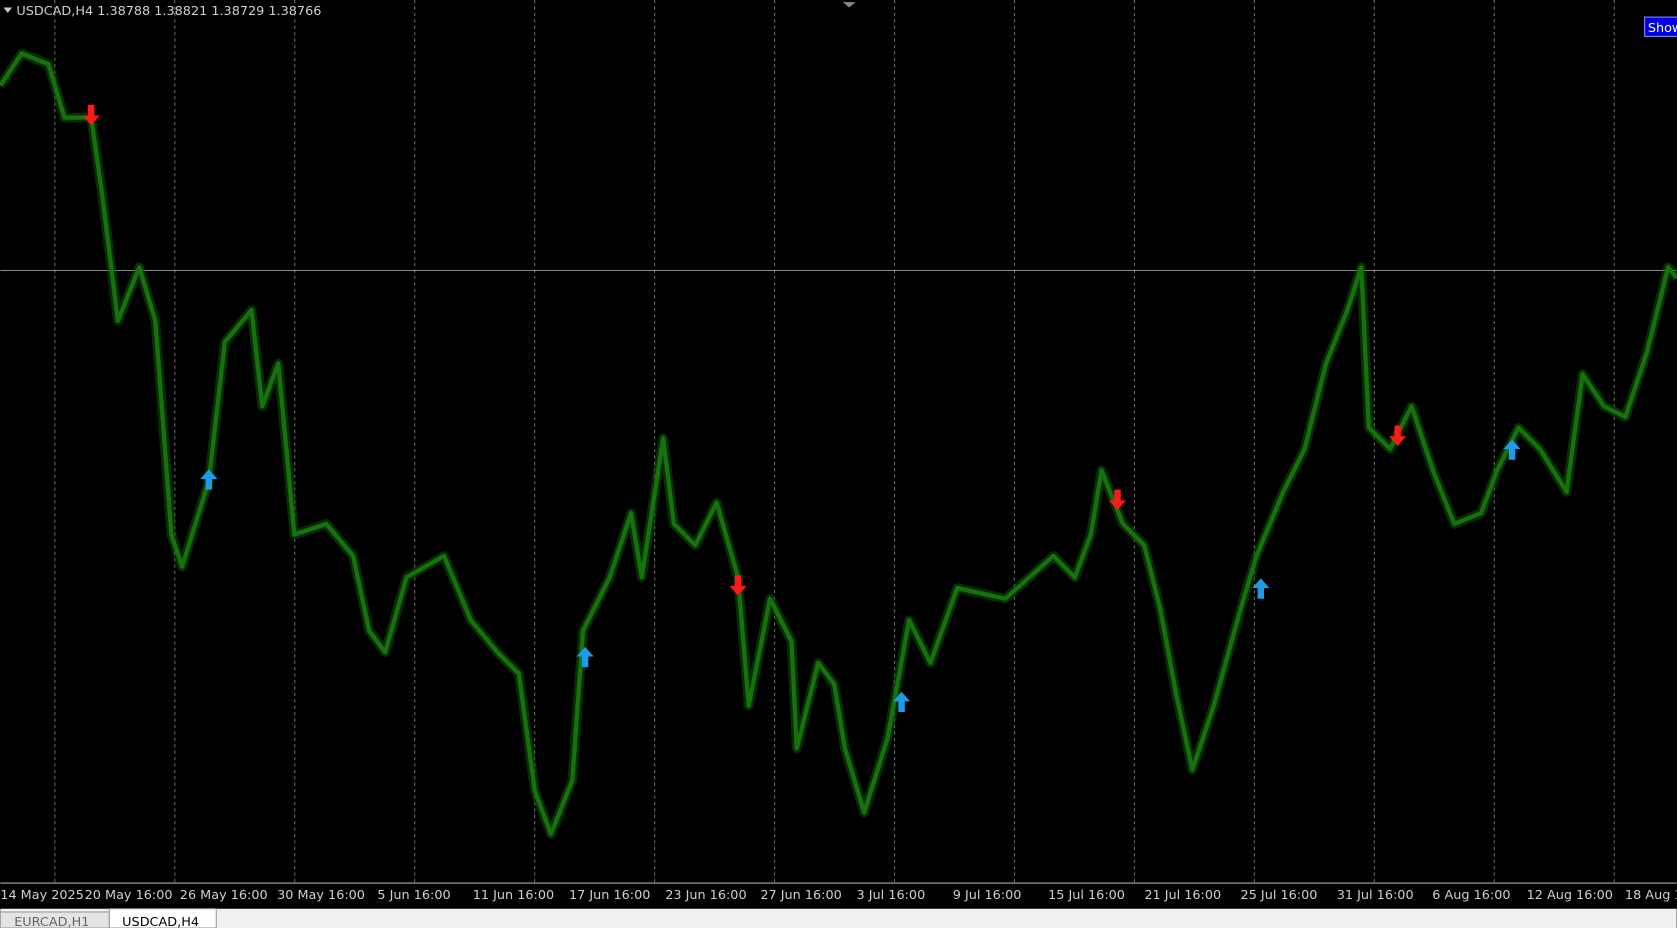 The width and height of the screenshot is (1677, 928). Describe the element at coordinates (705, 895) in the screenshot. I see `x-axis-label: 23 Jun 16:00` at that location.